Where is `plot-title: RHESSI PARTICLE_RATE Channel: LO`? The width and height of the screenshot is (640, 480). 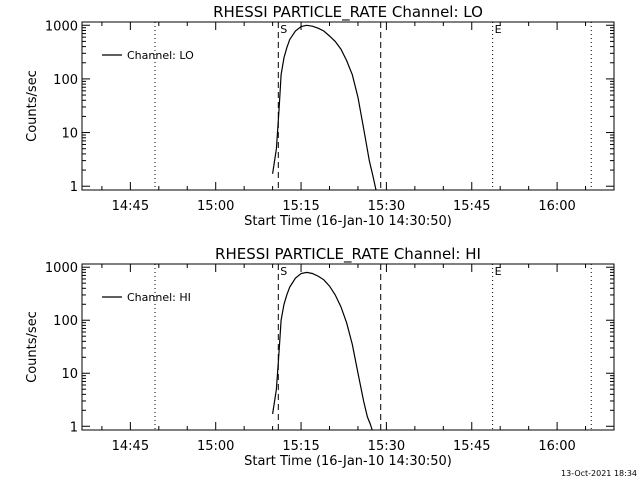
plot-title: RHESSI PARTICLE_RATE Channel: LO is located at coordinates (348, 12).